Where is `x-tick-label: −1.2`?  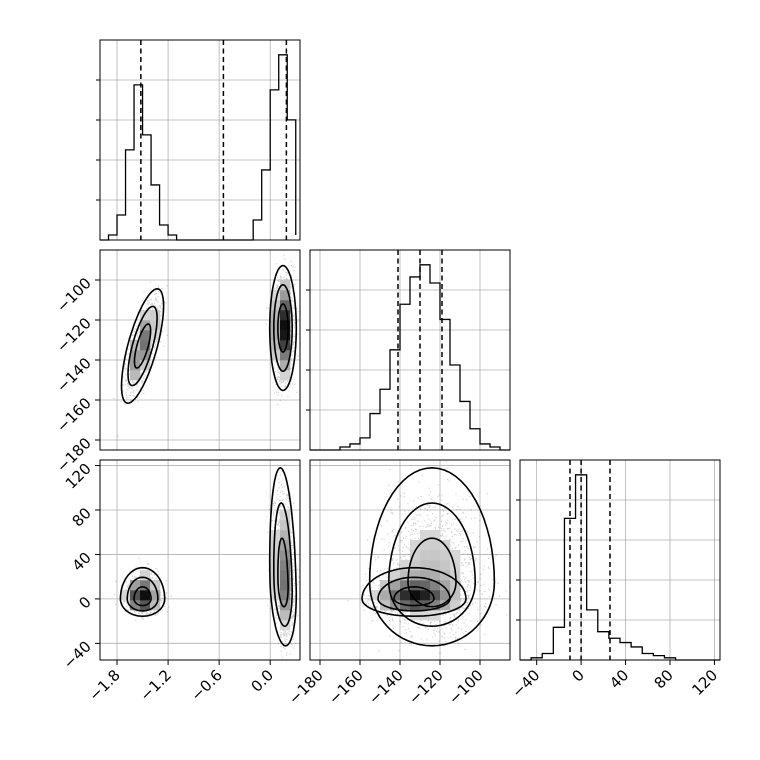
x-tick-label: −1.2 is located at coordinates (155, 685).